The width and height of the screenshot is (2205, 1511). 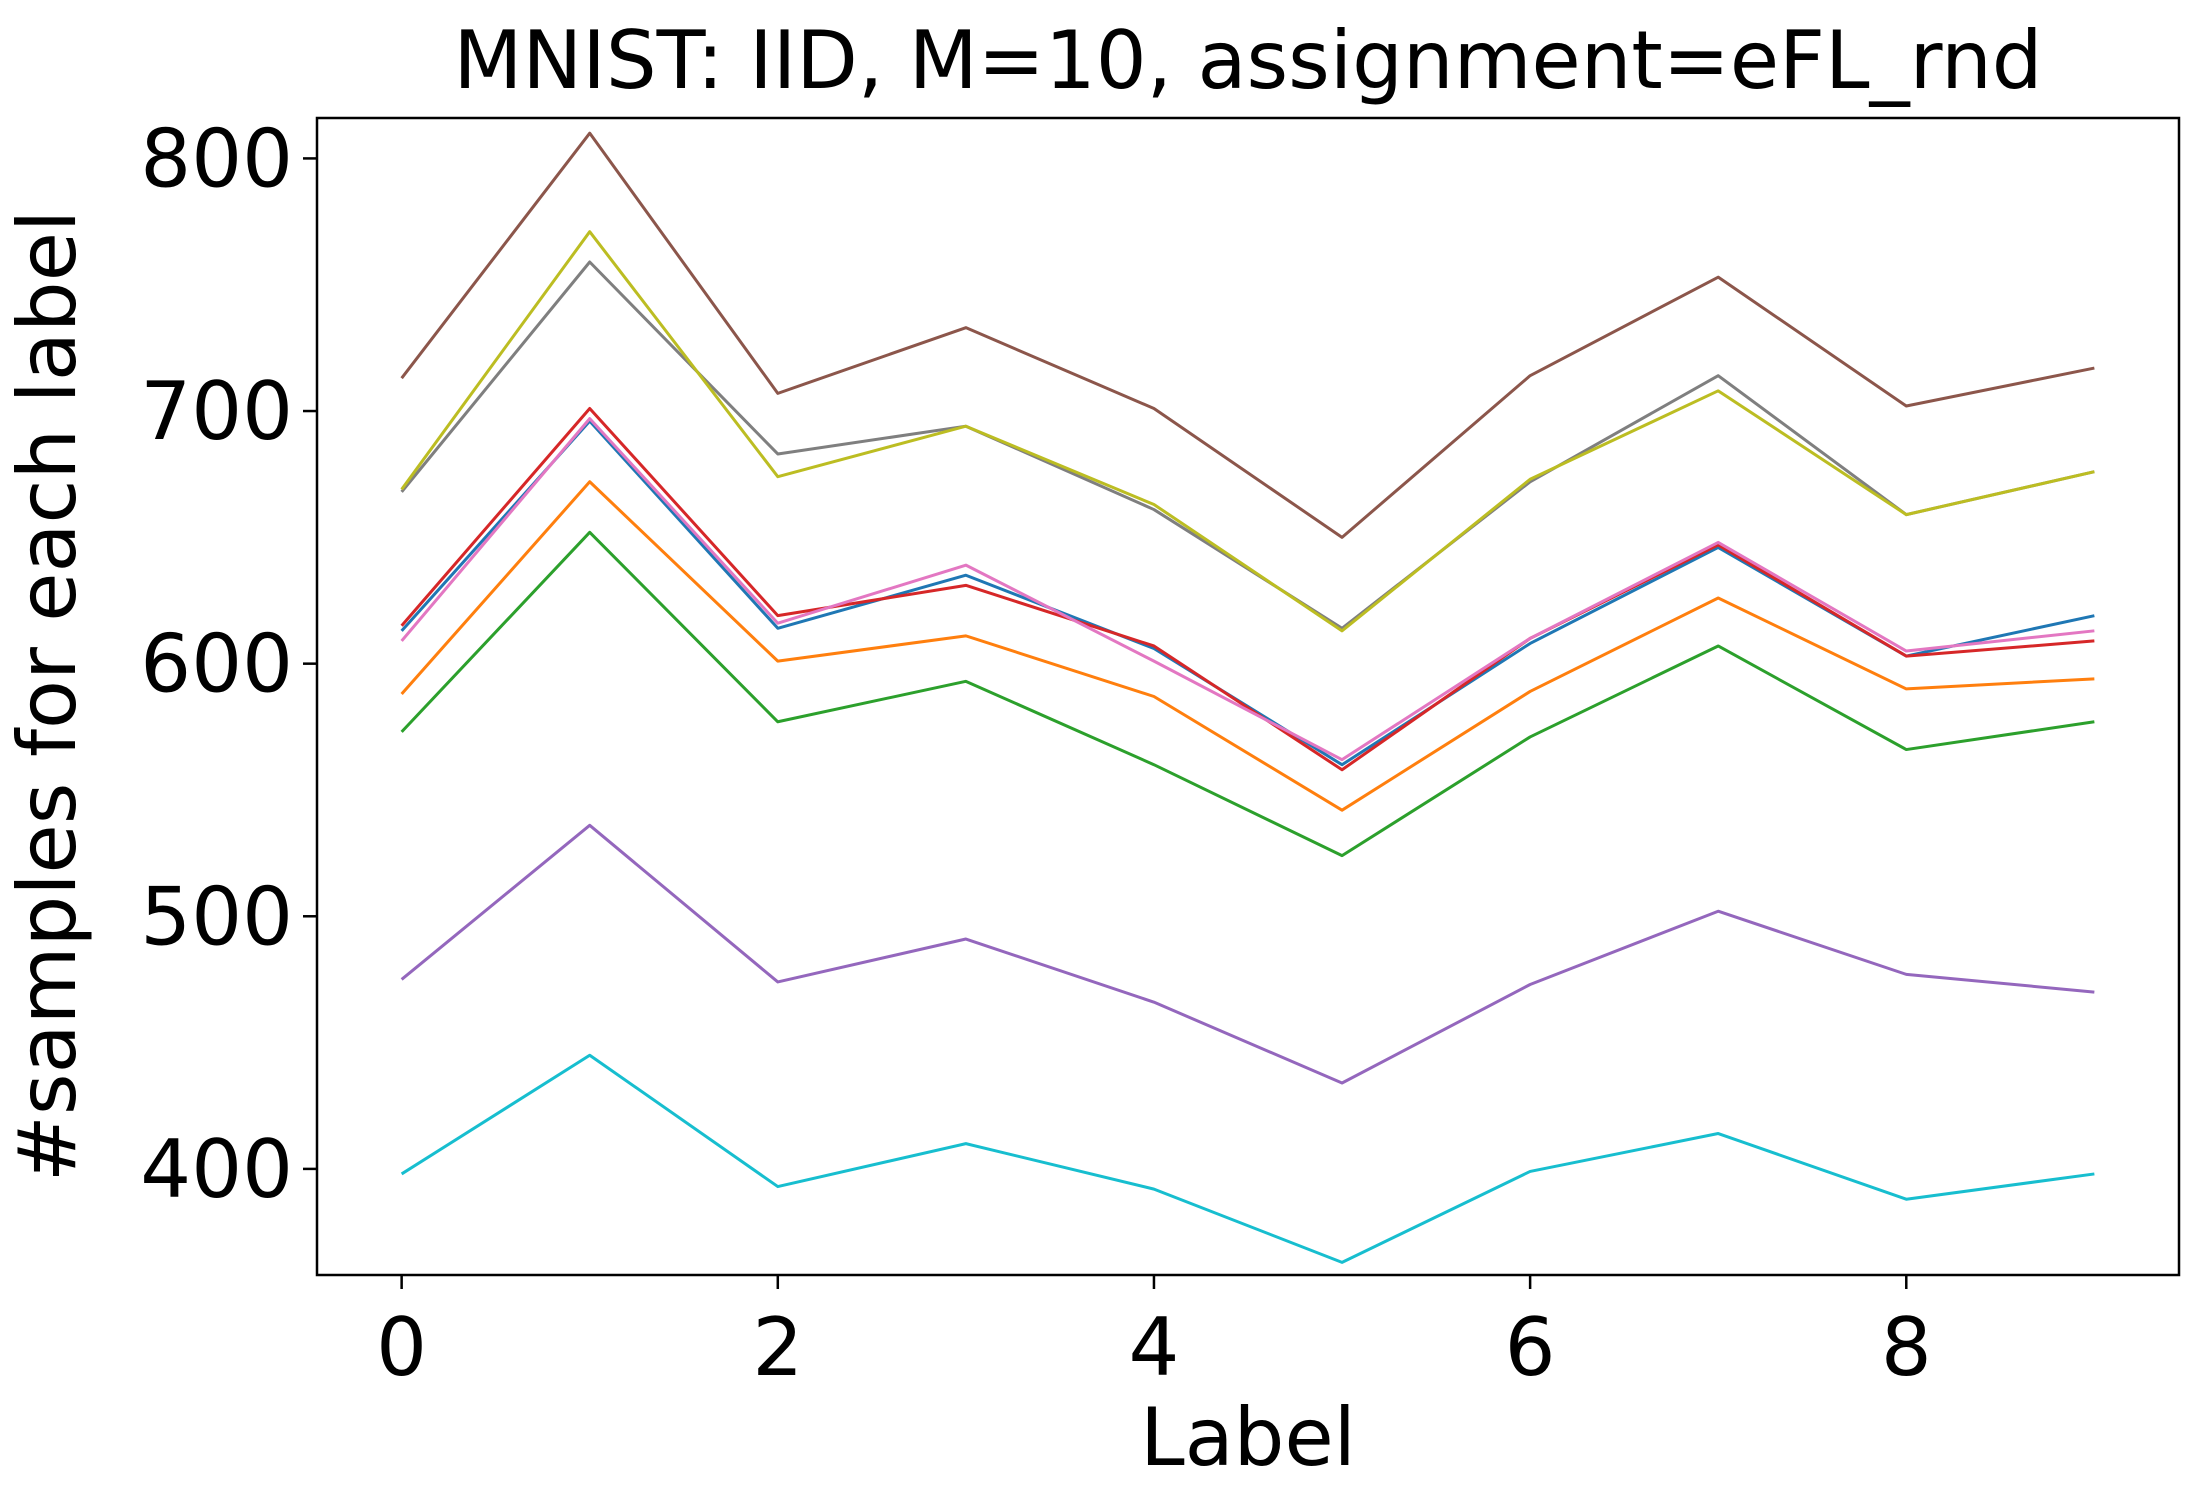 I want to click on x-tick-label: 0, so click(x=401, y=1347).